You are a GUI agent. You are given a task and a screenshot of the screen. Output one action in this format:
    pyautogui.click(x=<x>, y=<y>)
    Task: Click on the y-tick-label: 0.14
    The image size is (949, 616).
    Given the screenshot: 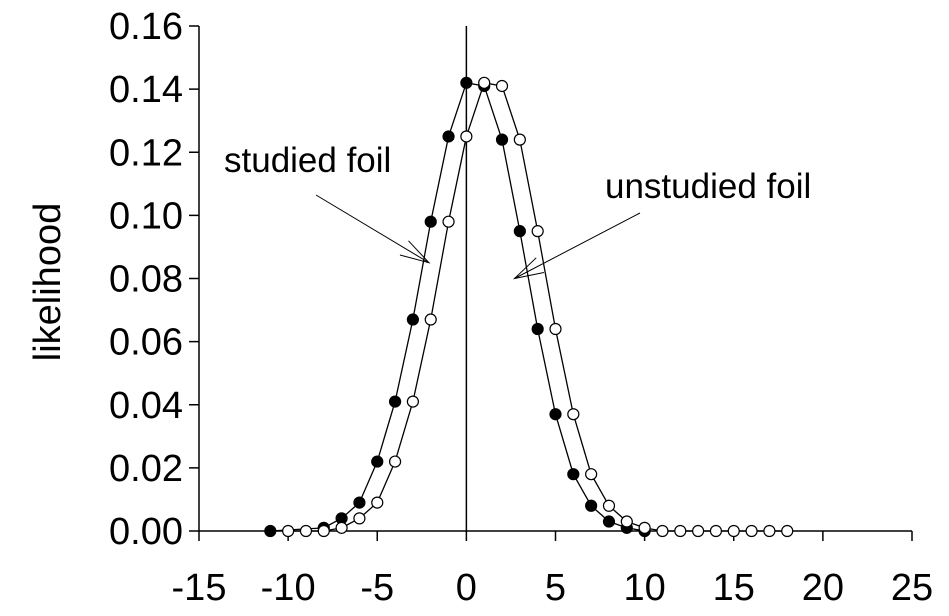 What is the action you would take?
    pyautogui.click(x=146, y=90)
    